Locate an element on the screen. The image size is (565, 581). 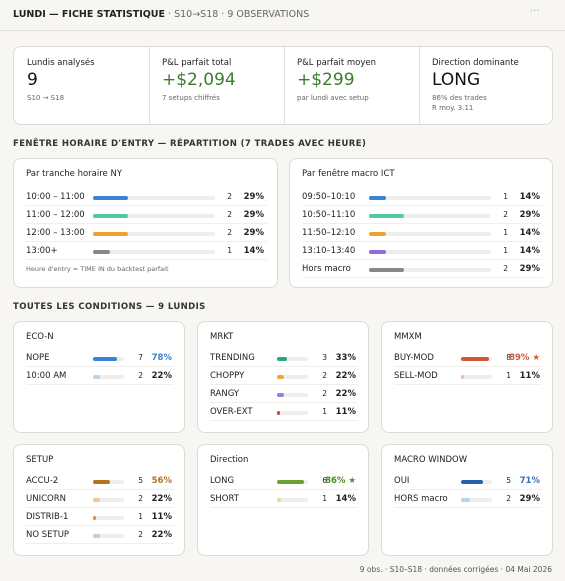
count: 5 is located at coordinates (508, 480).